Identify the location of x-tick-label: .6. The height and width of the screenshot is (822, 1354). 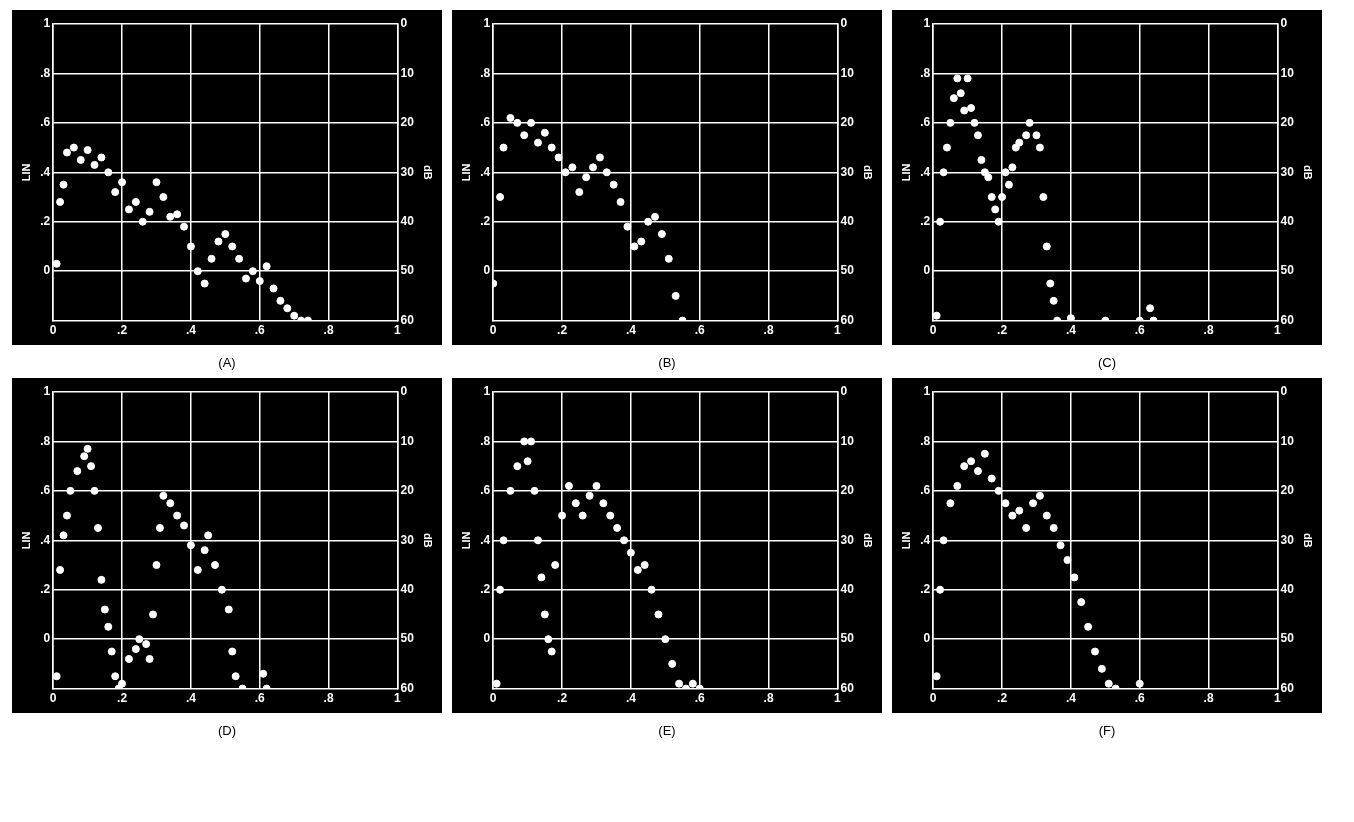
(1140, 330).